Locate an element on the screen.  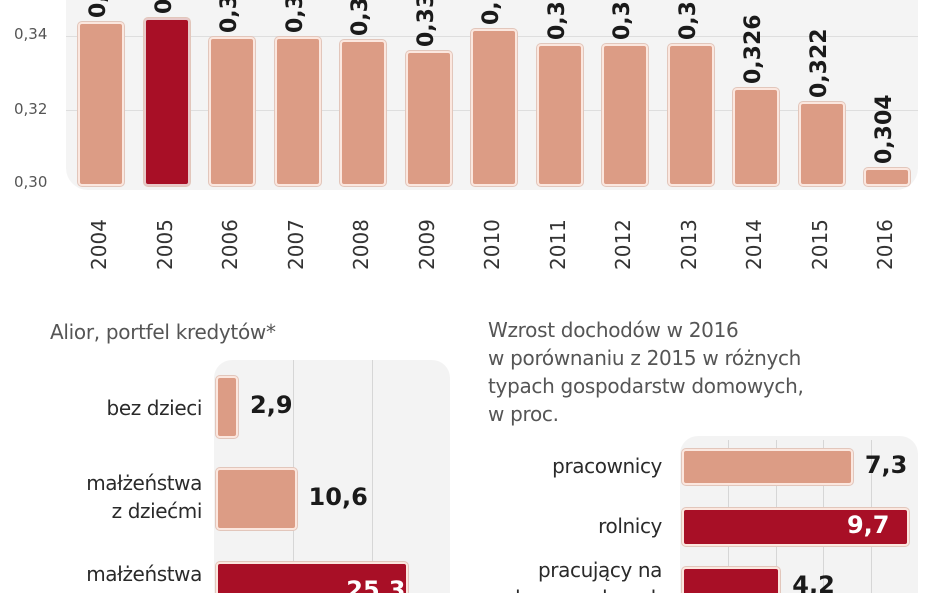
category-label: pracownicy is located at coordinates (566, 466).